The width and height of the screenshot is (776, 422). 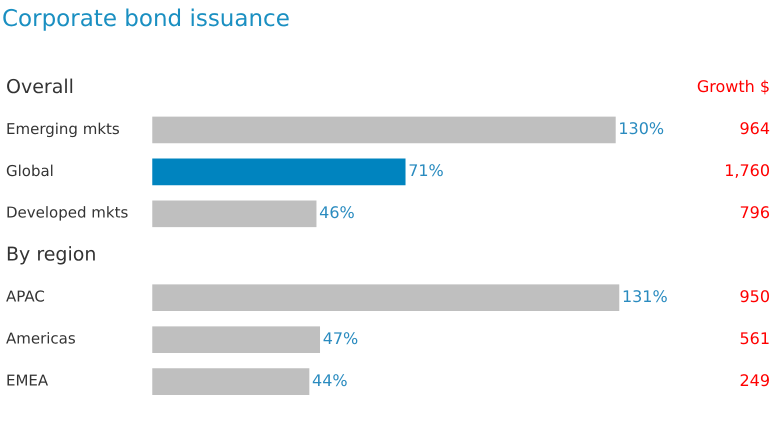 What do you see at coordinates (641, 128) in the screenshot?
I see `data-label: 130%` at bounding box center [641, 128].